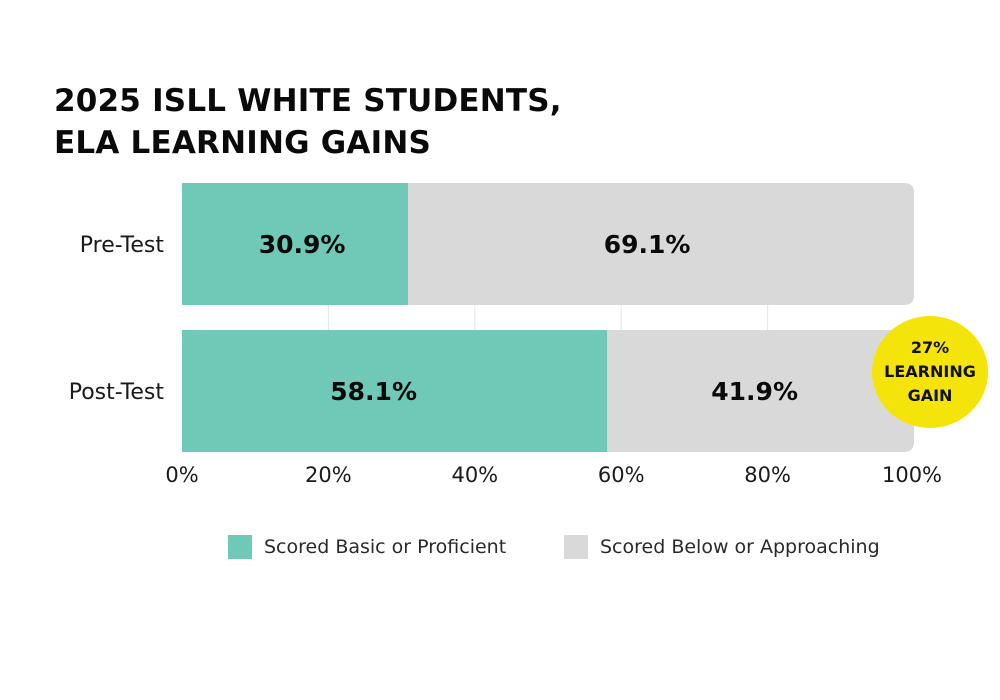  I want to click on data-label-post-test-below: 41.9%, so click(754, 391).